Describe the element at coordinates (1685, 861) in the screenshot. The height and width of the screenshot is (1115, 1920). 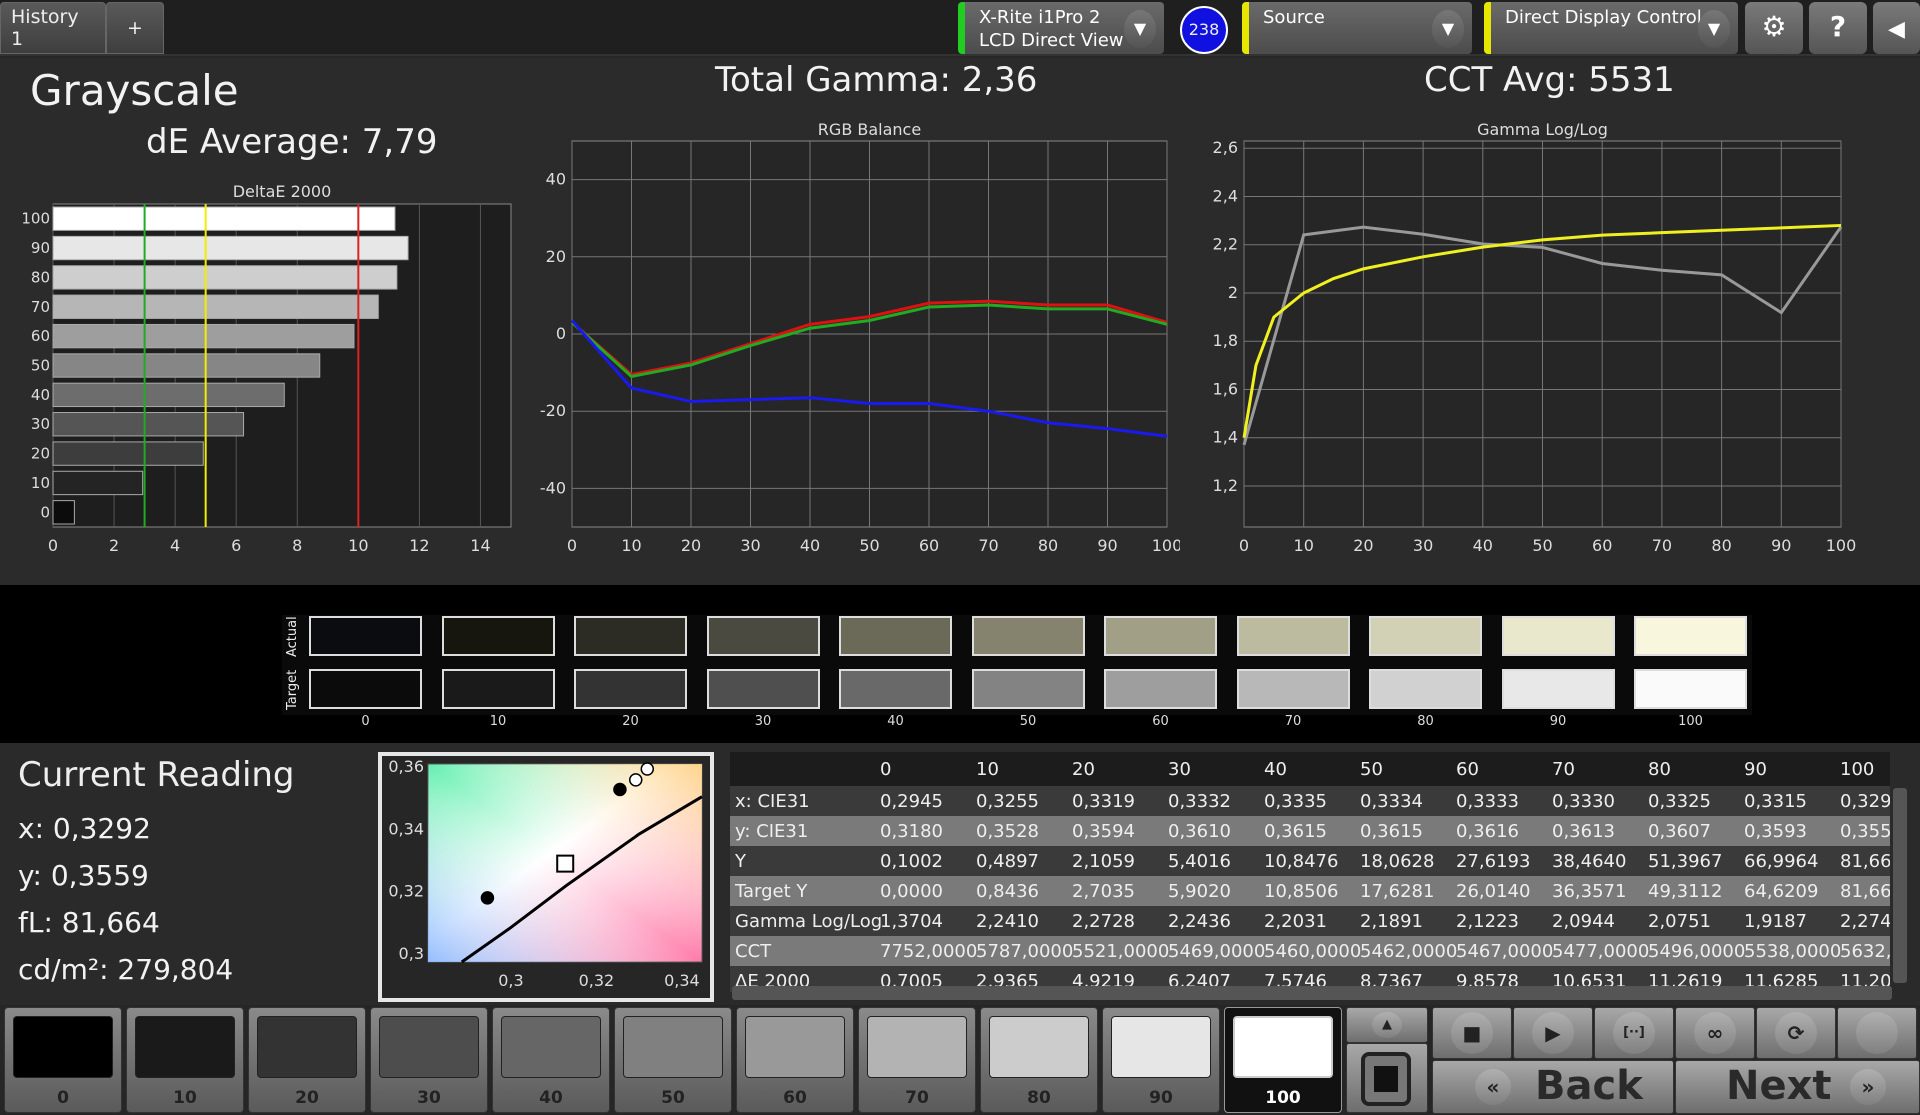
I see `table-cell: 51,3967` at that location.